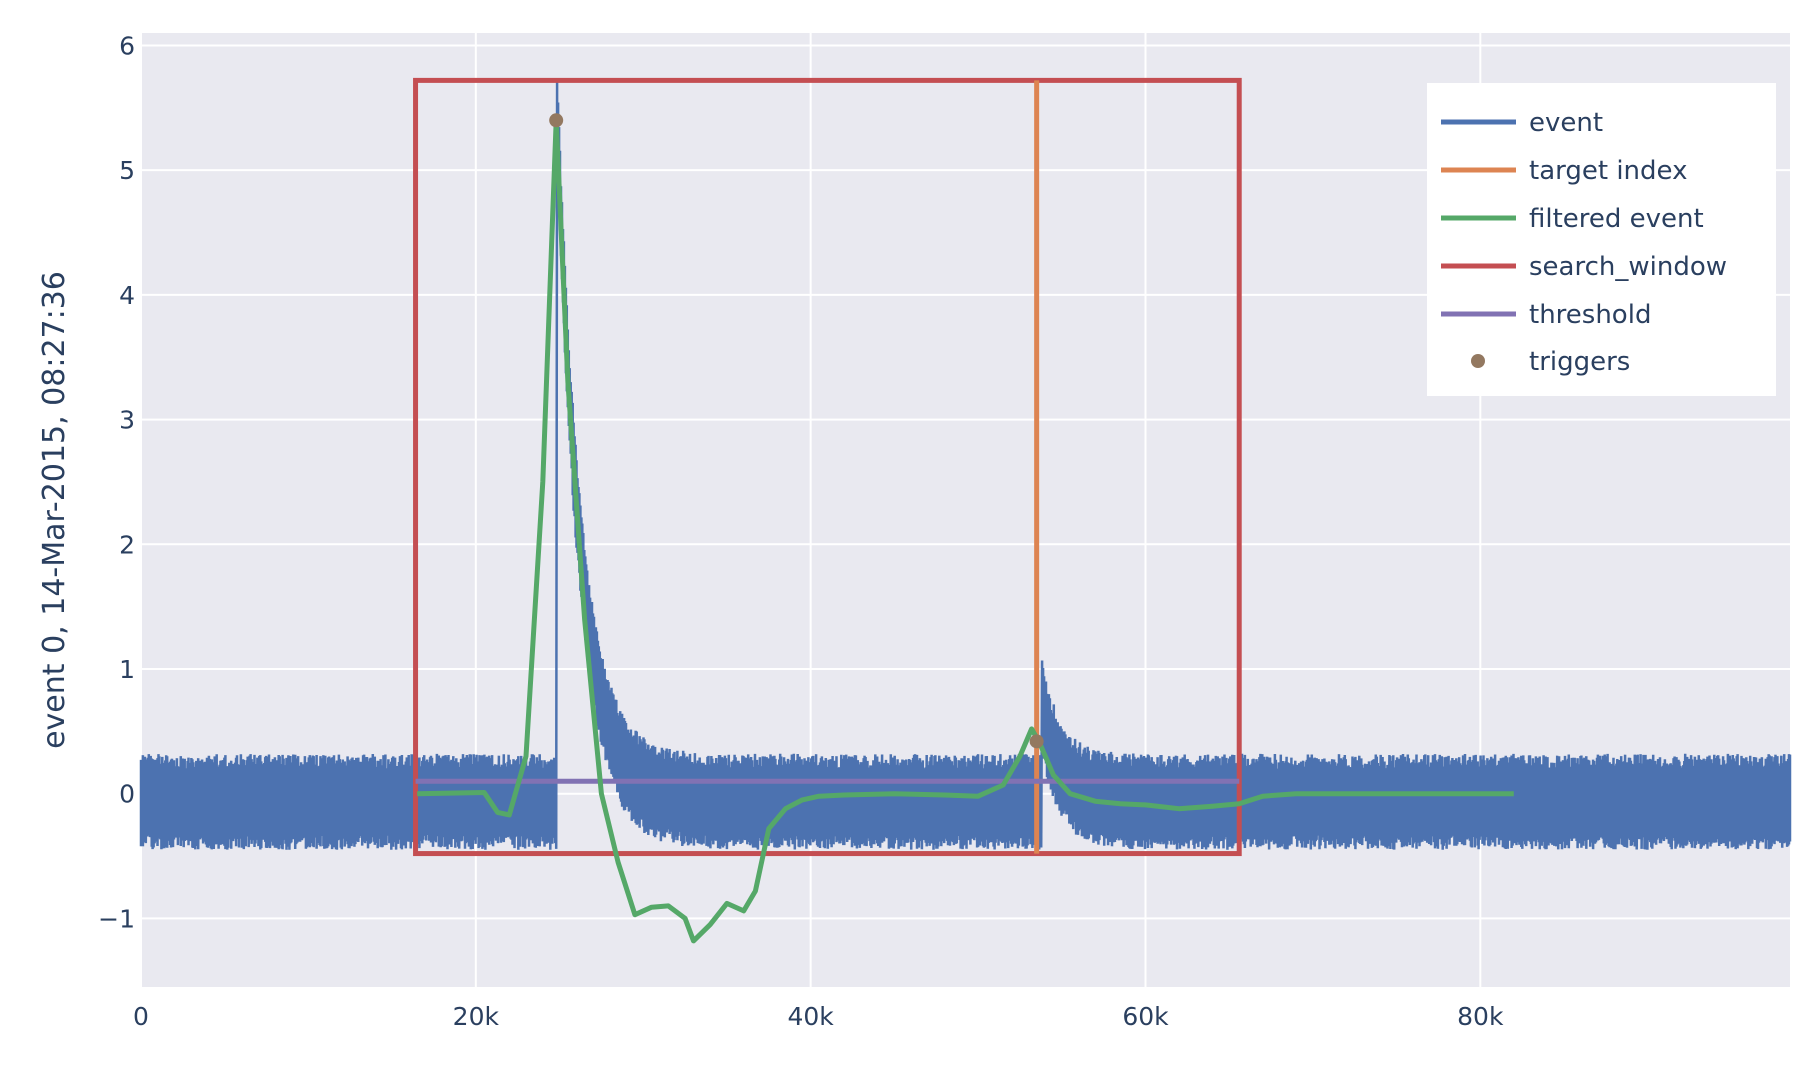 The height and width of the screenshot is (1072, 1816). What do you see at coordinates (1522, 123) in the screenshot?
I see `legend-item-event: event` at bounding box center [1522, 123].